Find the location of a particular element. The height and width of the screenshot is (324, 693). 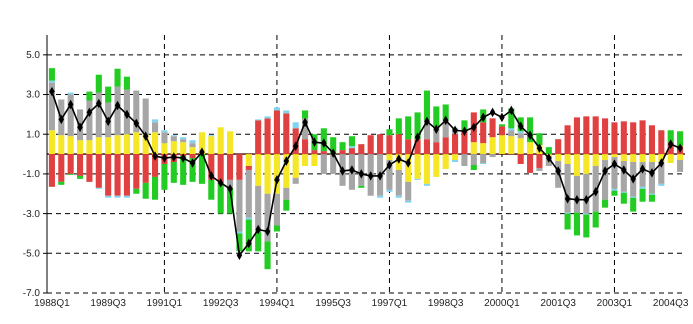

y-tick-label: 3.0 is located at coordinates (33, 95).